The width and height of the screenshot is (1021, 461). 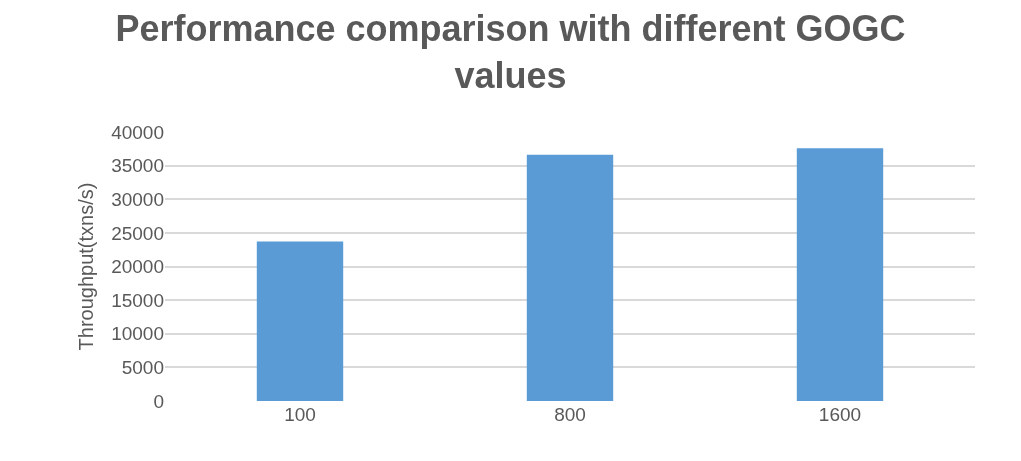 I want to click on y-tick-label: 15000, so click(x=137, y=300).